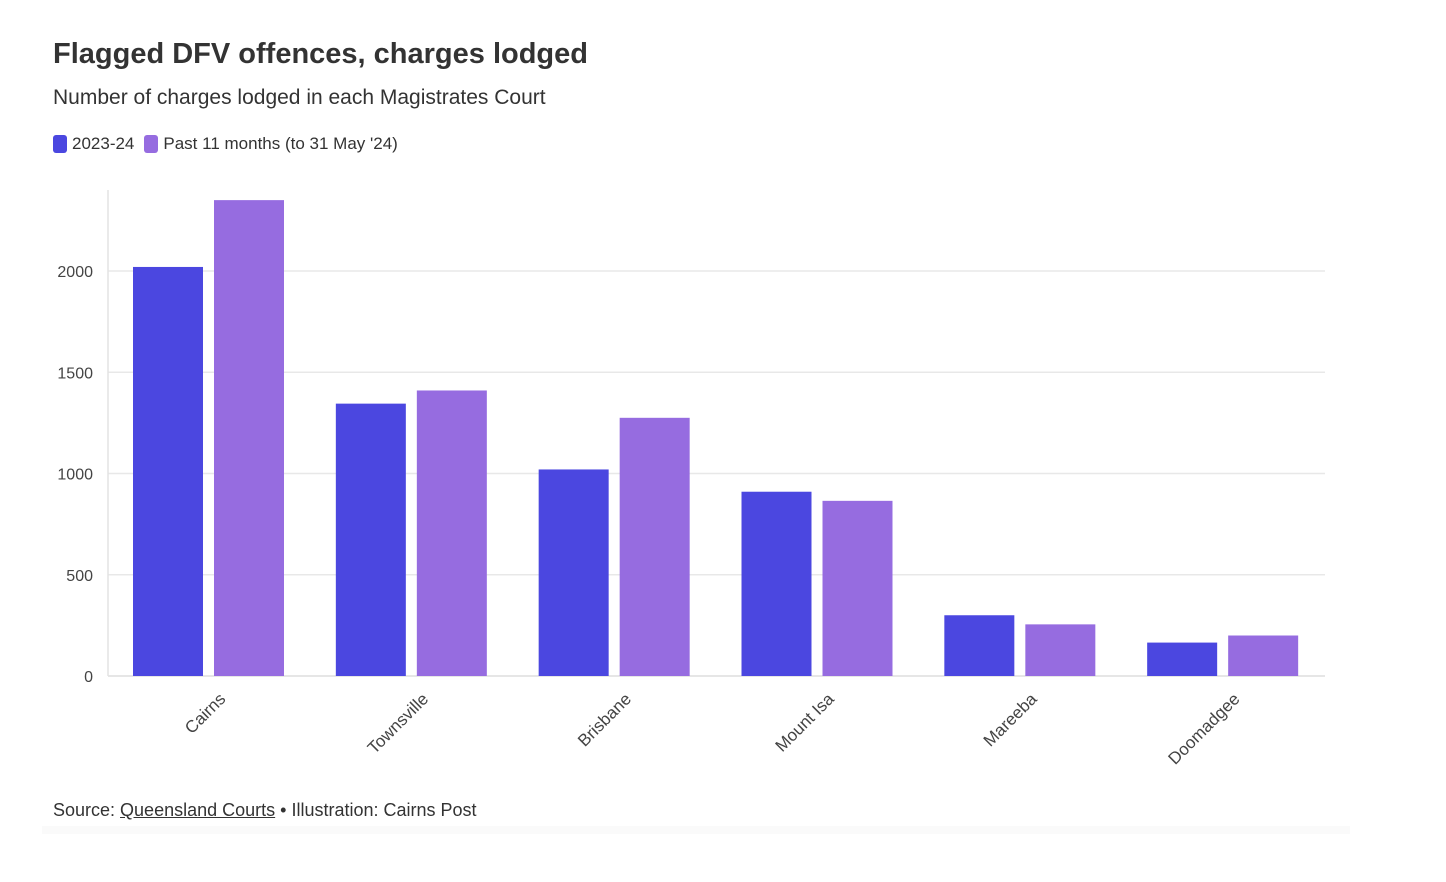  I want to click on illustration-credit: Illustration: Cairns Post, so click(384, 810).